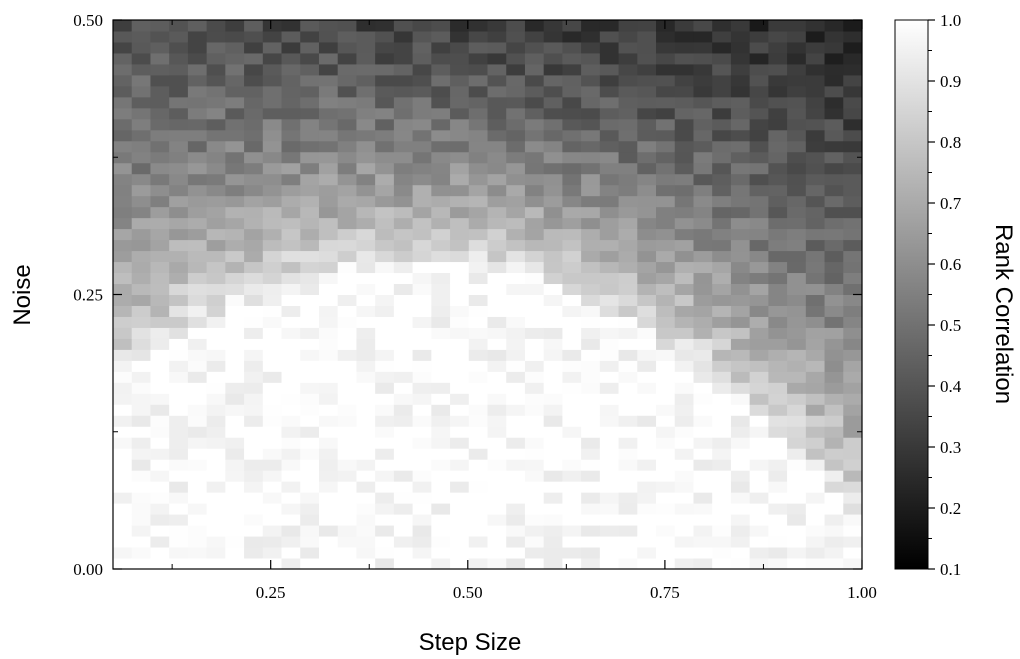 Image resolution: width=1020 pixels, height=659 pixels. I want to click on y-tick-label: 0.25, so click(88, 295).